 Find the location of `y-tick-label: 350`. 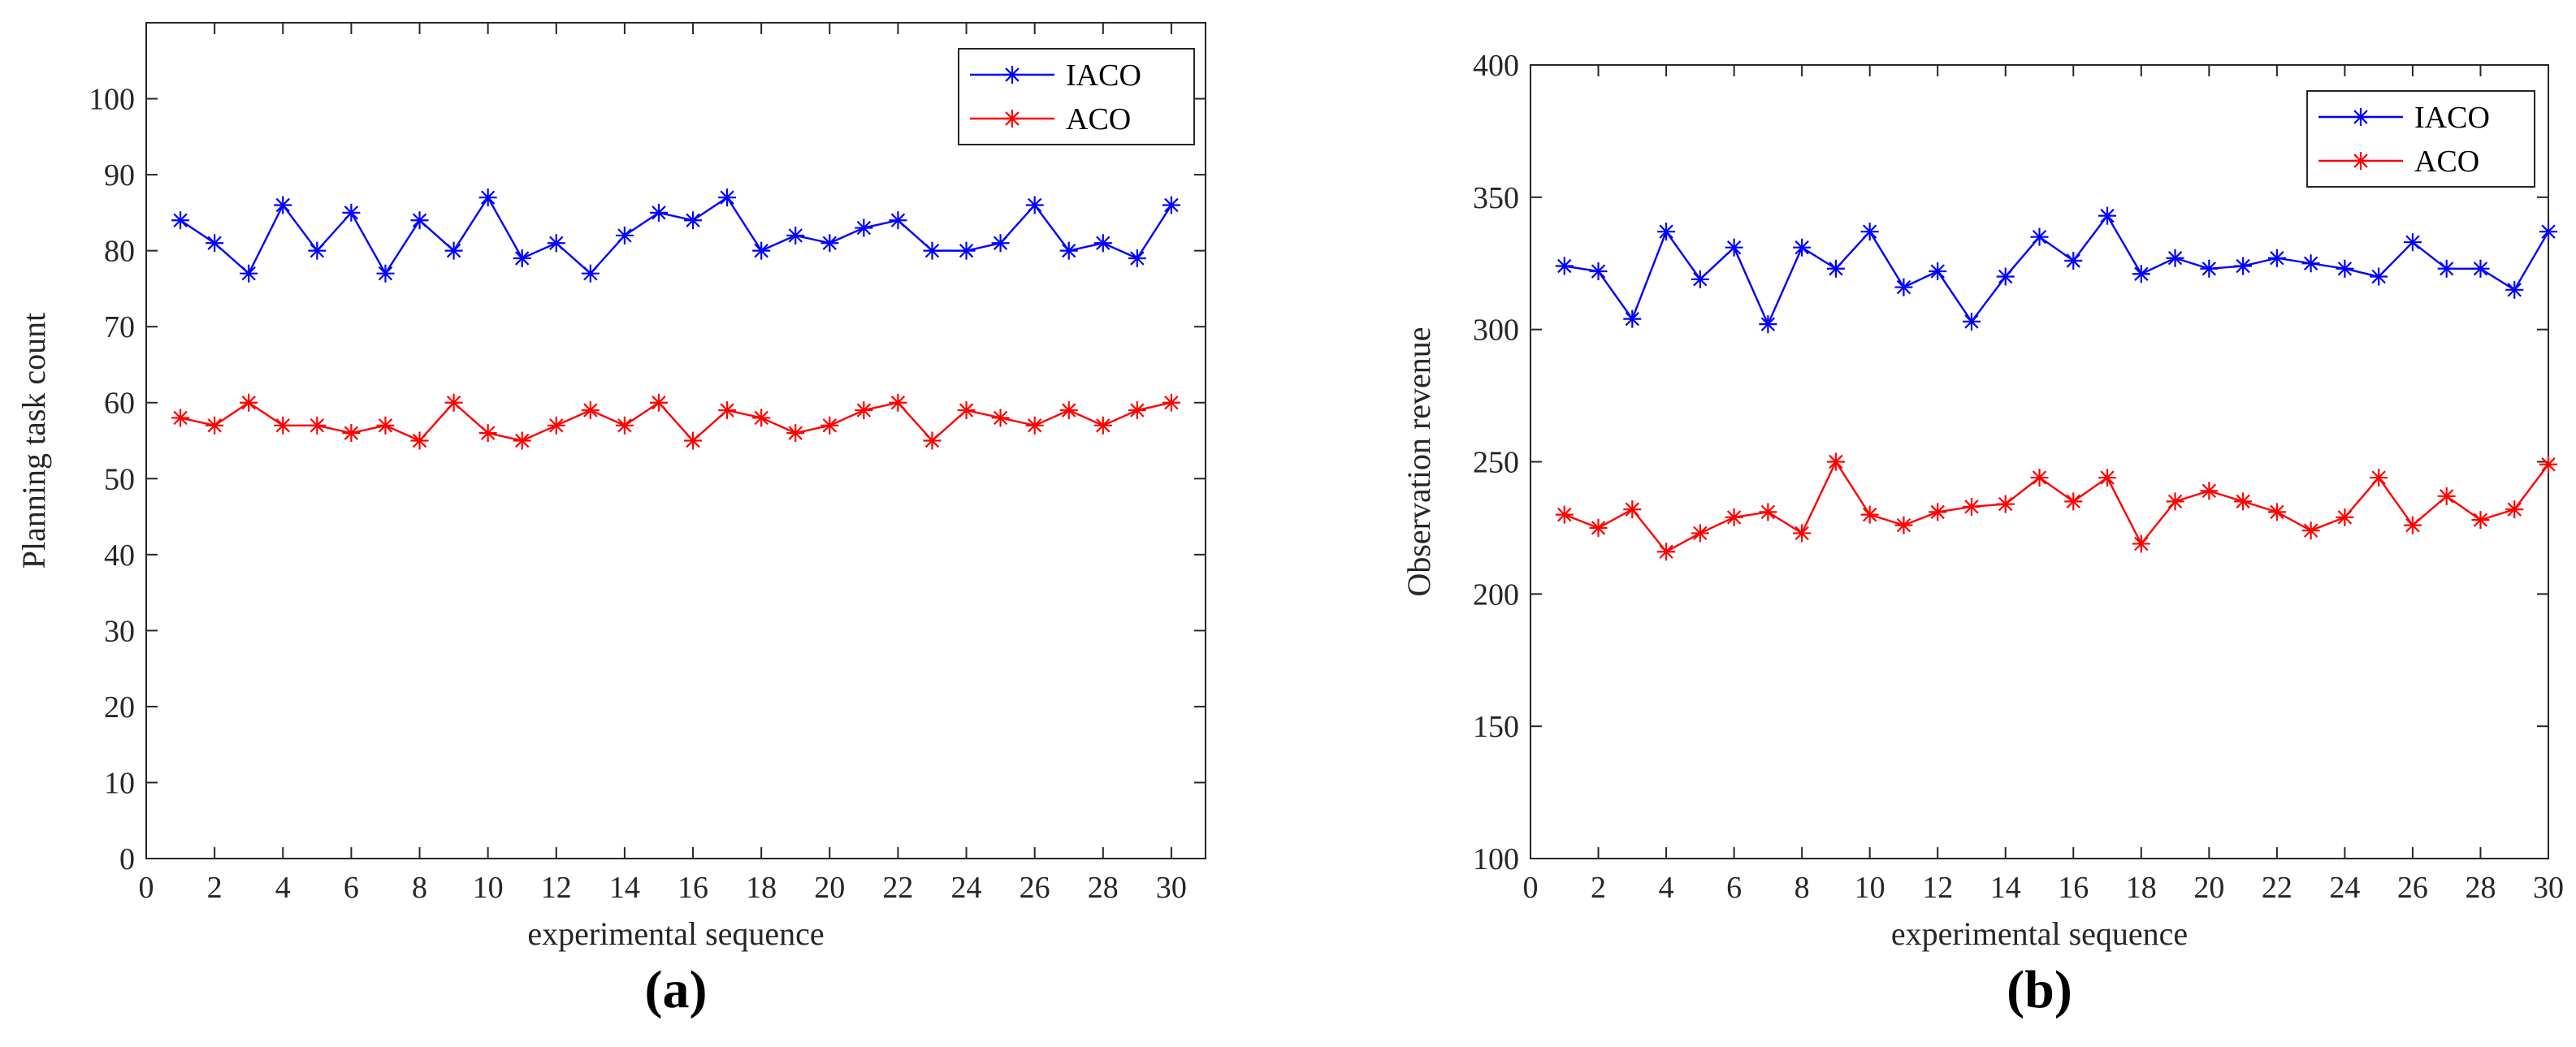

y-tick-label: 350 is located at coordinates (1496, 198).